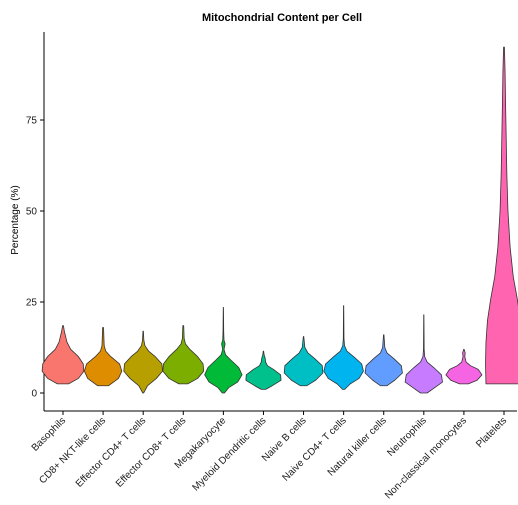  Describe the element at coordinates (229, 454) in the screenshot. I see `x-tick-label-myeloid-dendritic-cells: Myeloid Dendritic cells` at that location.